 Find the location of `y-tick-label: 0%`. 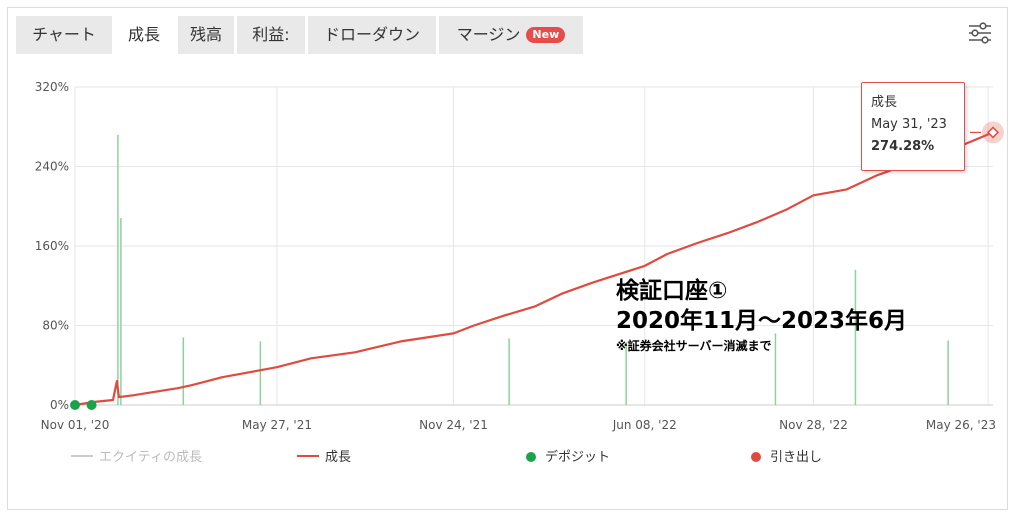

y-tick-label: 0% is located at coordinates (59, 405).